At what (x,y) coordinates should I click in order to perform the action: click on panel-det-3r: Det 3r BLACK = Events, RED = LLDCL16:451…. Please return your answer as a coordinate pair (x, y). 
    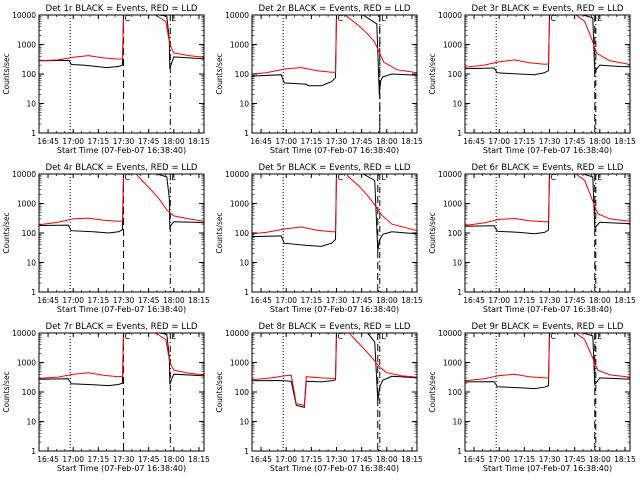
    Looking at the image, I should click on (532, 79).